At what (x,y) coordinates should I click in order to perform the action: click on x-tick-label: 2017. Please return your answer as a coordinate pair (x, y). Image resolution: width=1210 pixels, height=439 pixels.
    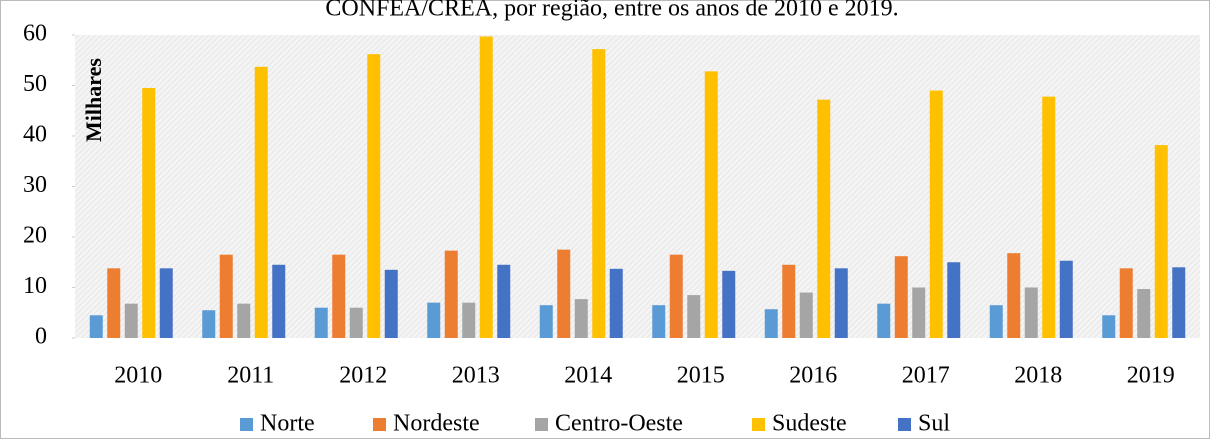
    Looking at the image, I should click on (926, 376).